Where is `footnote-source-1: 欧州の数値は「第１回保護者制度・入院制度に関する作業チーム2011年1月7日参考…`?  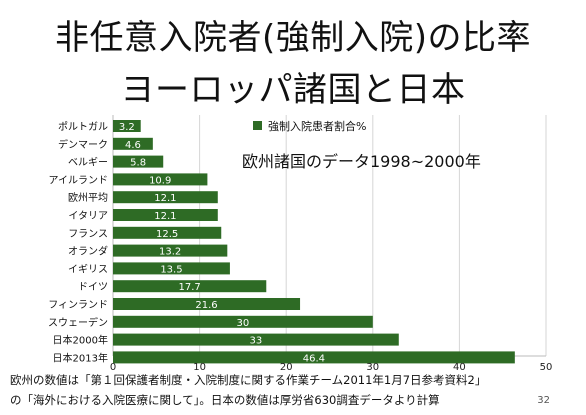
footnote-source-1: 欧州の数値は「第１回保護者制度・入院制度に関する作業チーム2011年1月7日参考… is located at coordinates (248, 380).